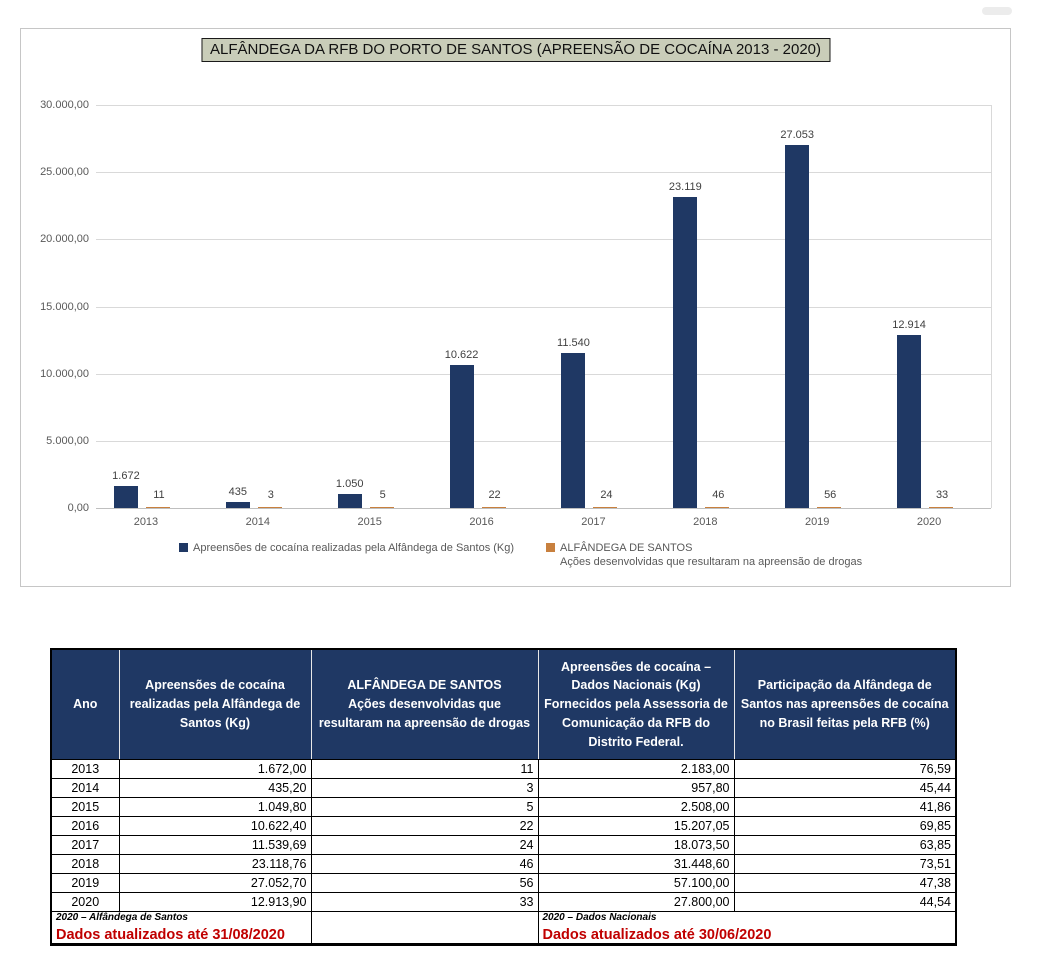 This screenshot has width=1040, height=976. What do you see at coordinates (64, 239) in the screenshot?
I see `y-axis-tick-label: 20.000,00` at bounding box center [64, 239].